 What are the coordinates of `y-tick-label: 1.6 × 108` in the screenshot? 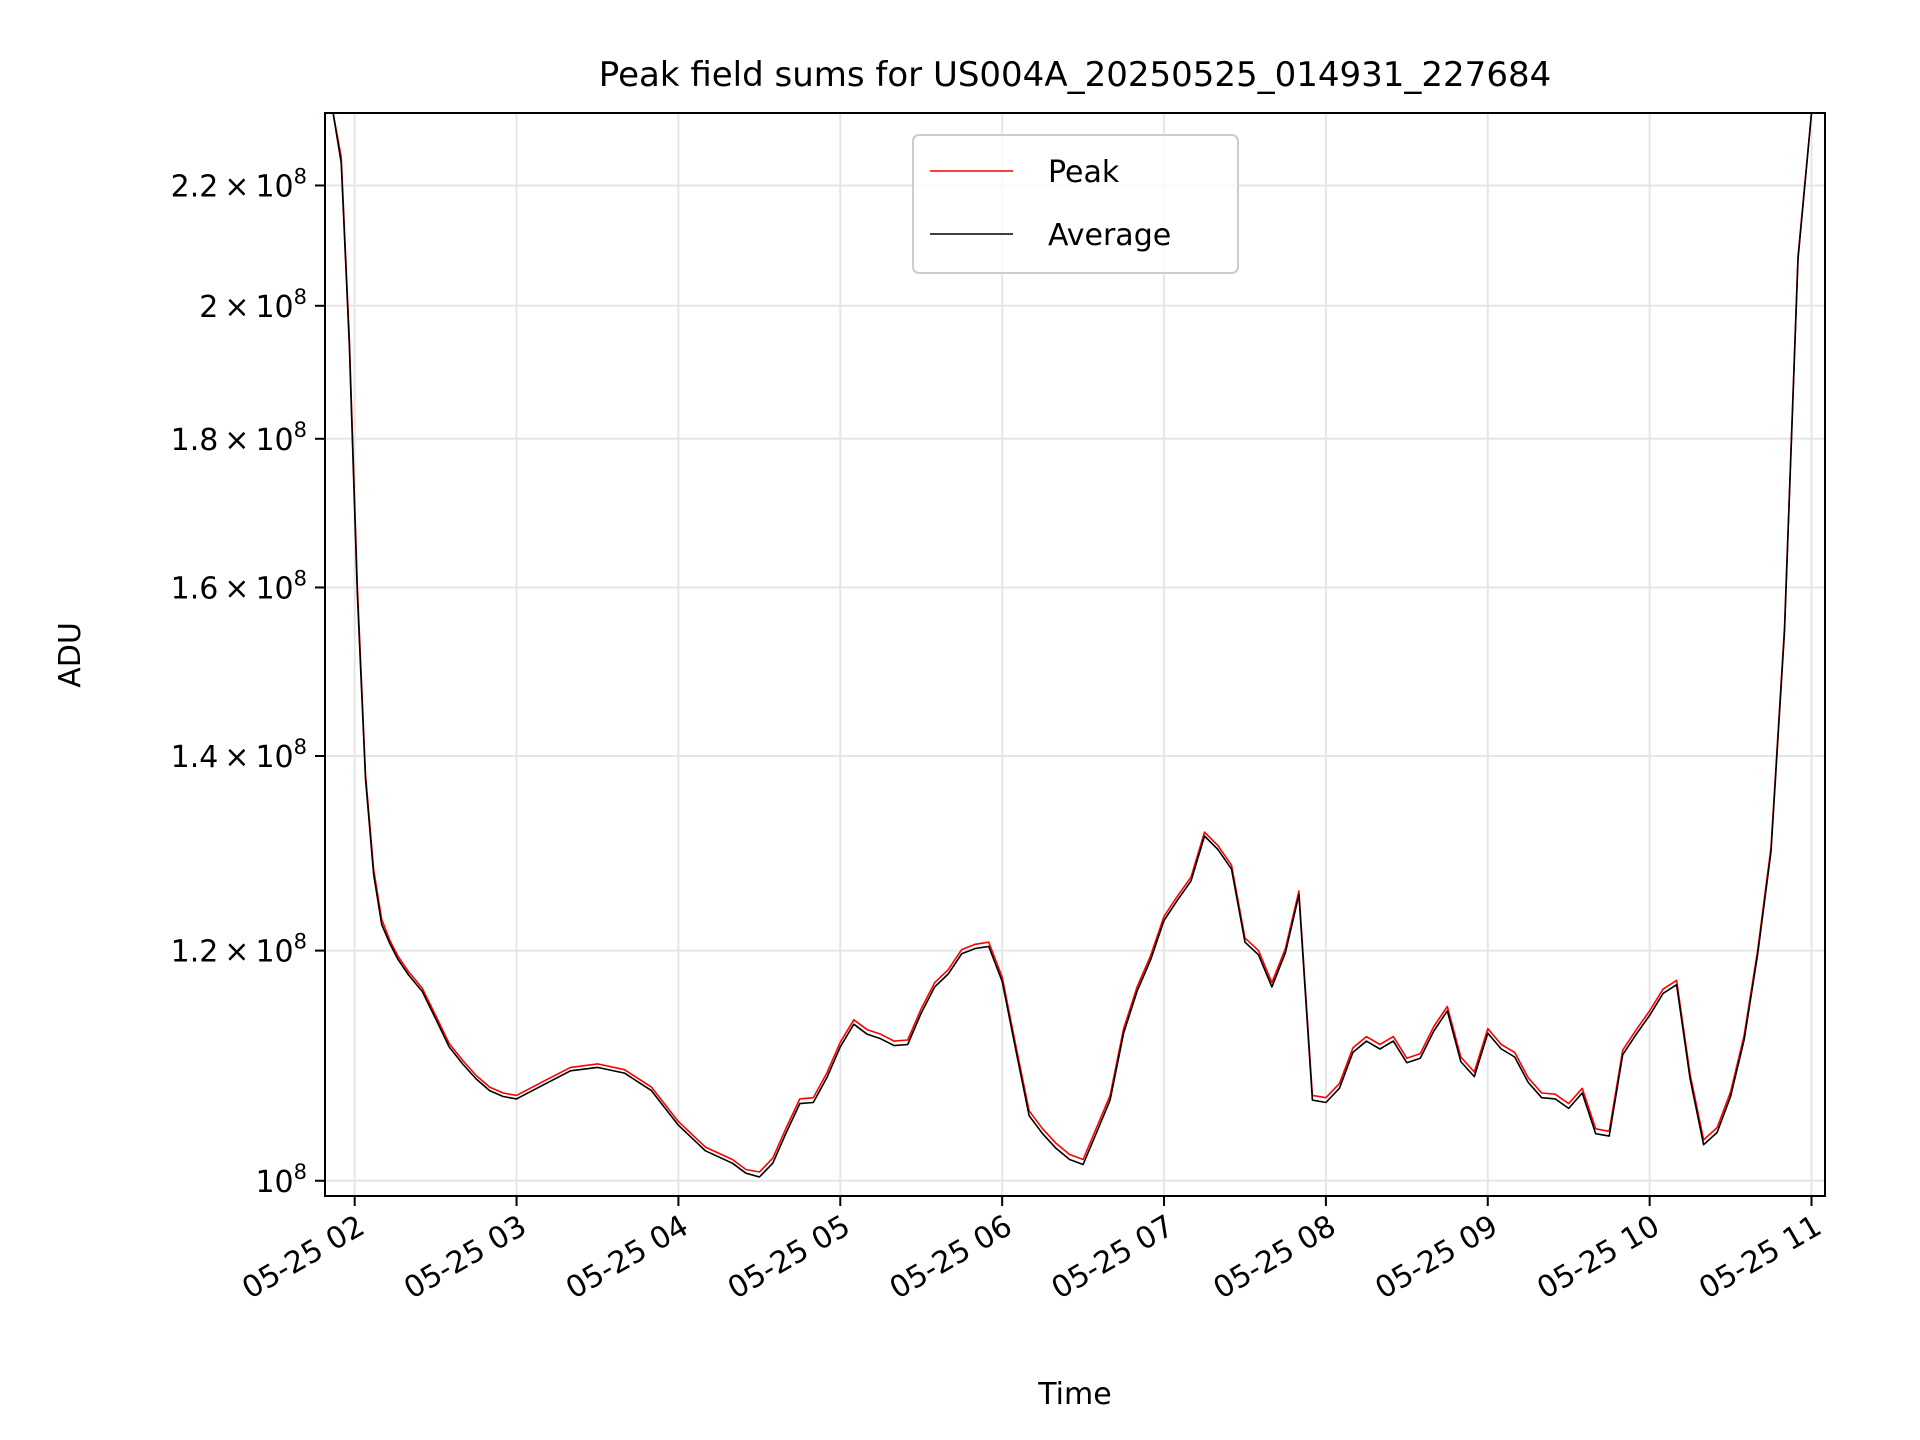 It's located at (239, 586).